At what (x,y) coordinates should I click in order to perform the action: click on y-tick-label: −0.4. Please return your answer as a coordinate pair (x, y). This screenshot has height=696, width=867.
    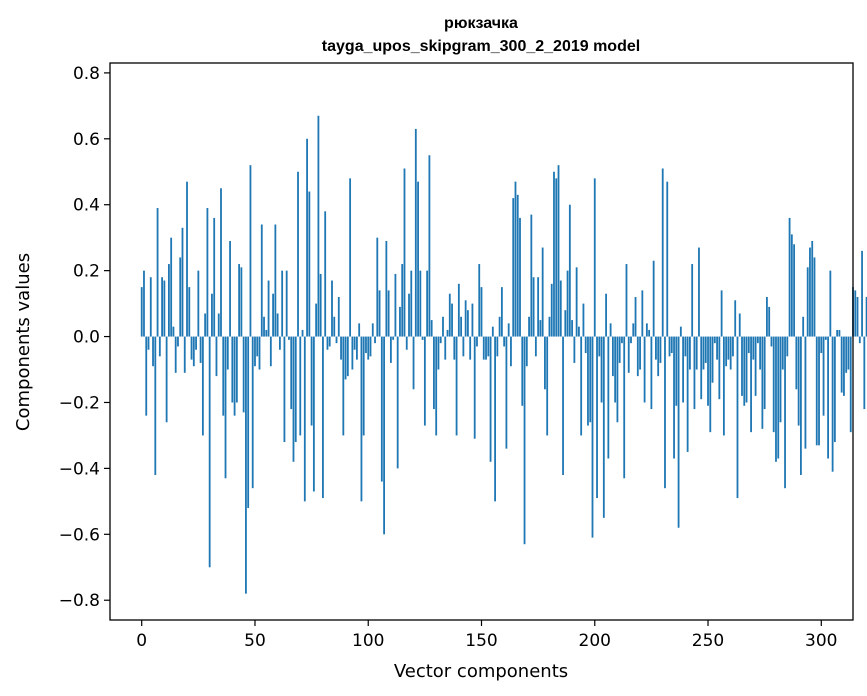
    Looking at the image, I should click on (79, 469).